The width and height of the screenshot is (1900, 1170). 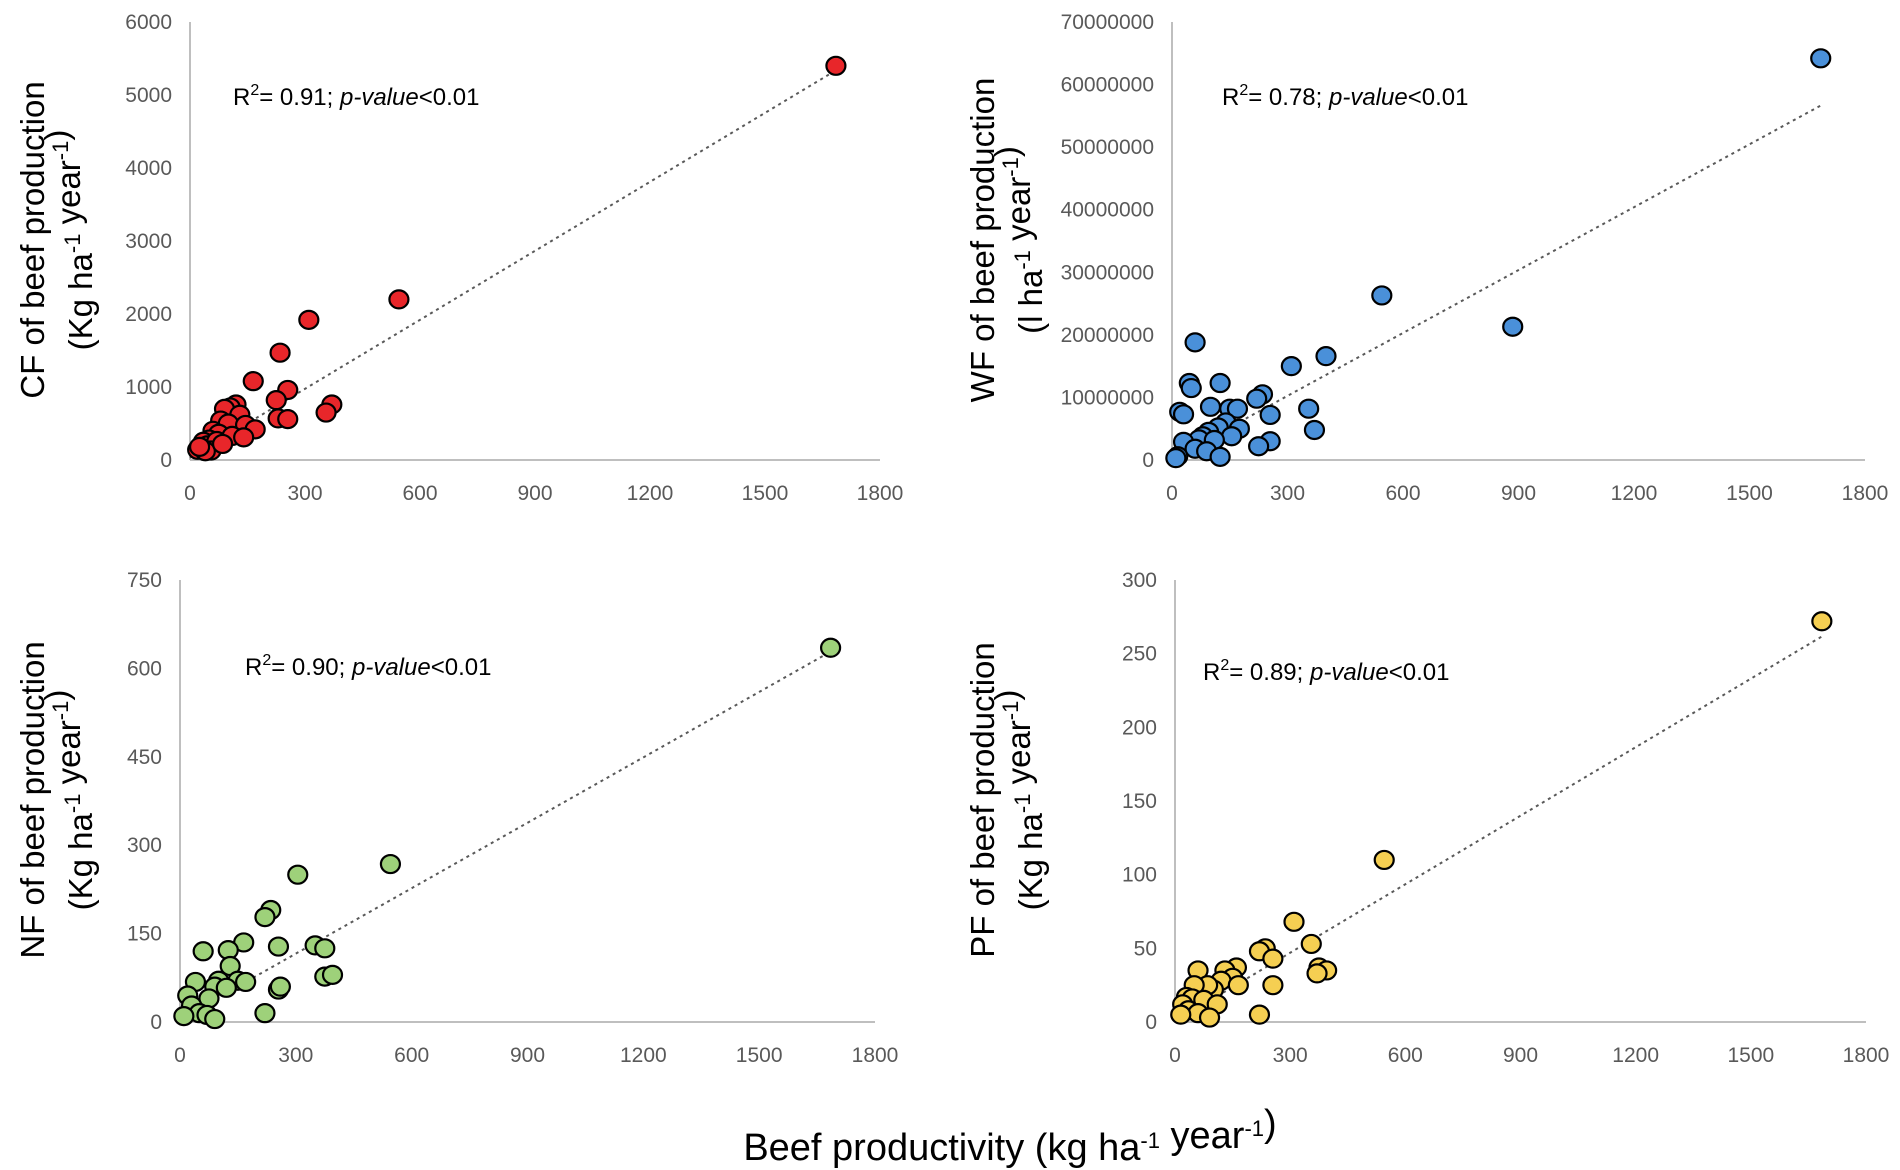 What do you see at coordinates (356, 96) in the screenshot?
I see `r2-annotation-cf: R2= 0.91; p-value<0.01` at bounding box center [356, 96].